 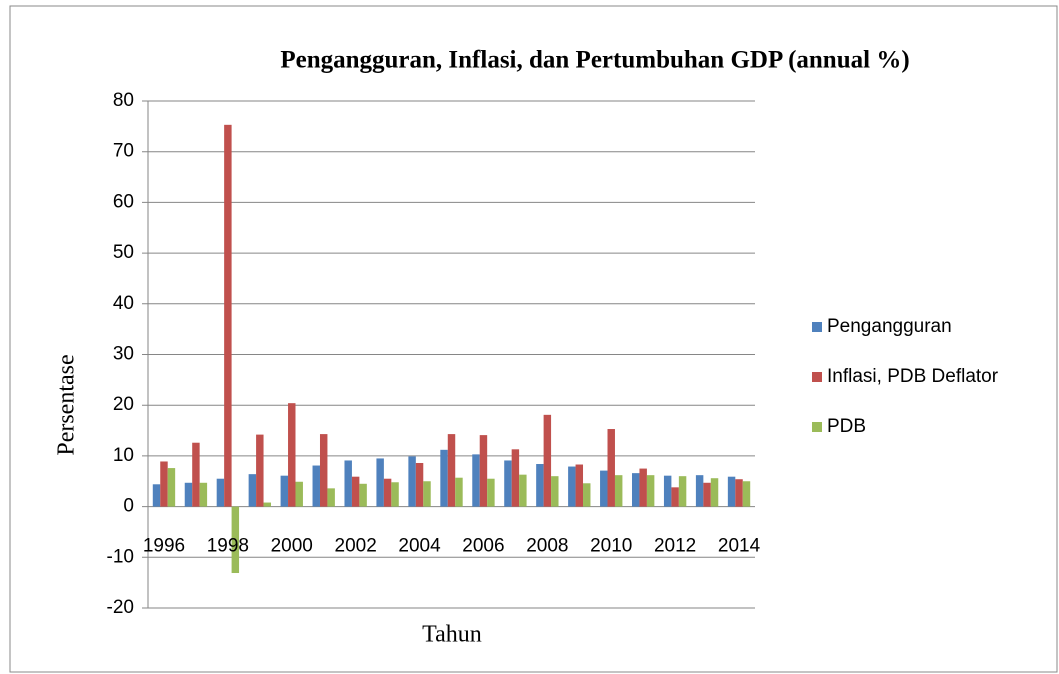 What do you see at coordinates (123, 455) in the screenshot?
I see `y-tick-label: 10` at bounding box center [123, 455].